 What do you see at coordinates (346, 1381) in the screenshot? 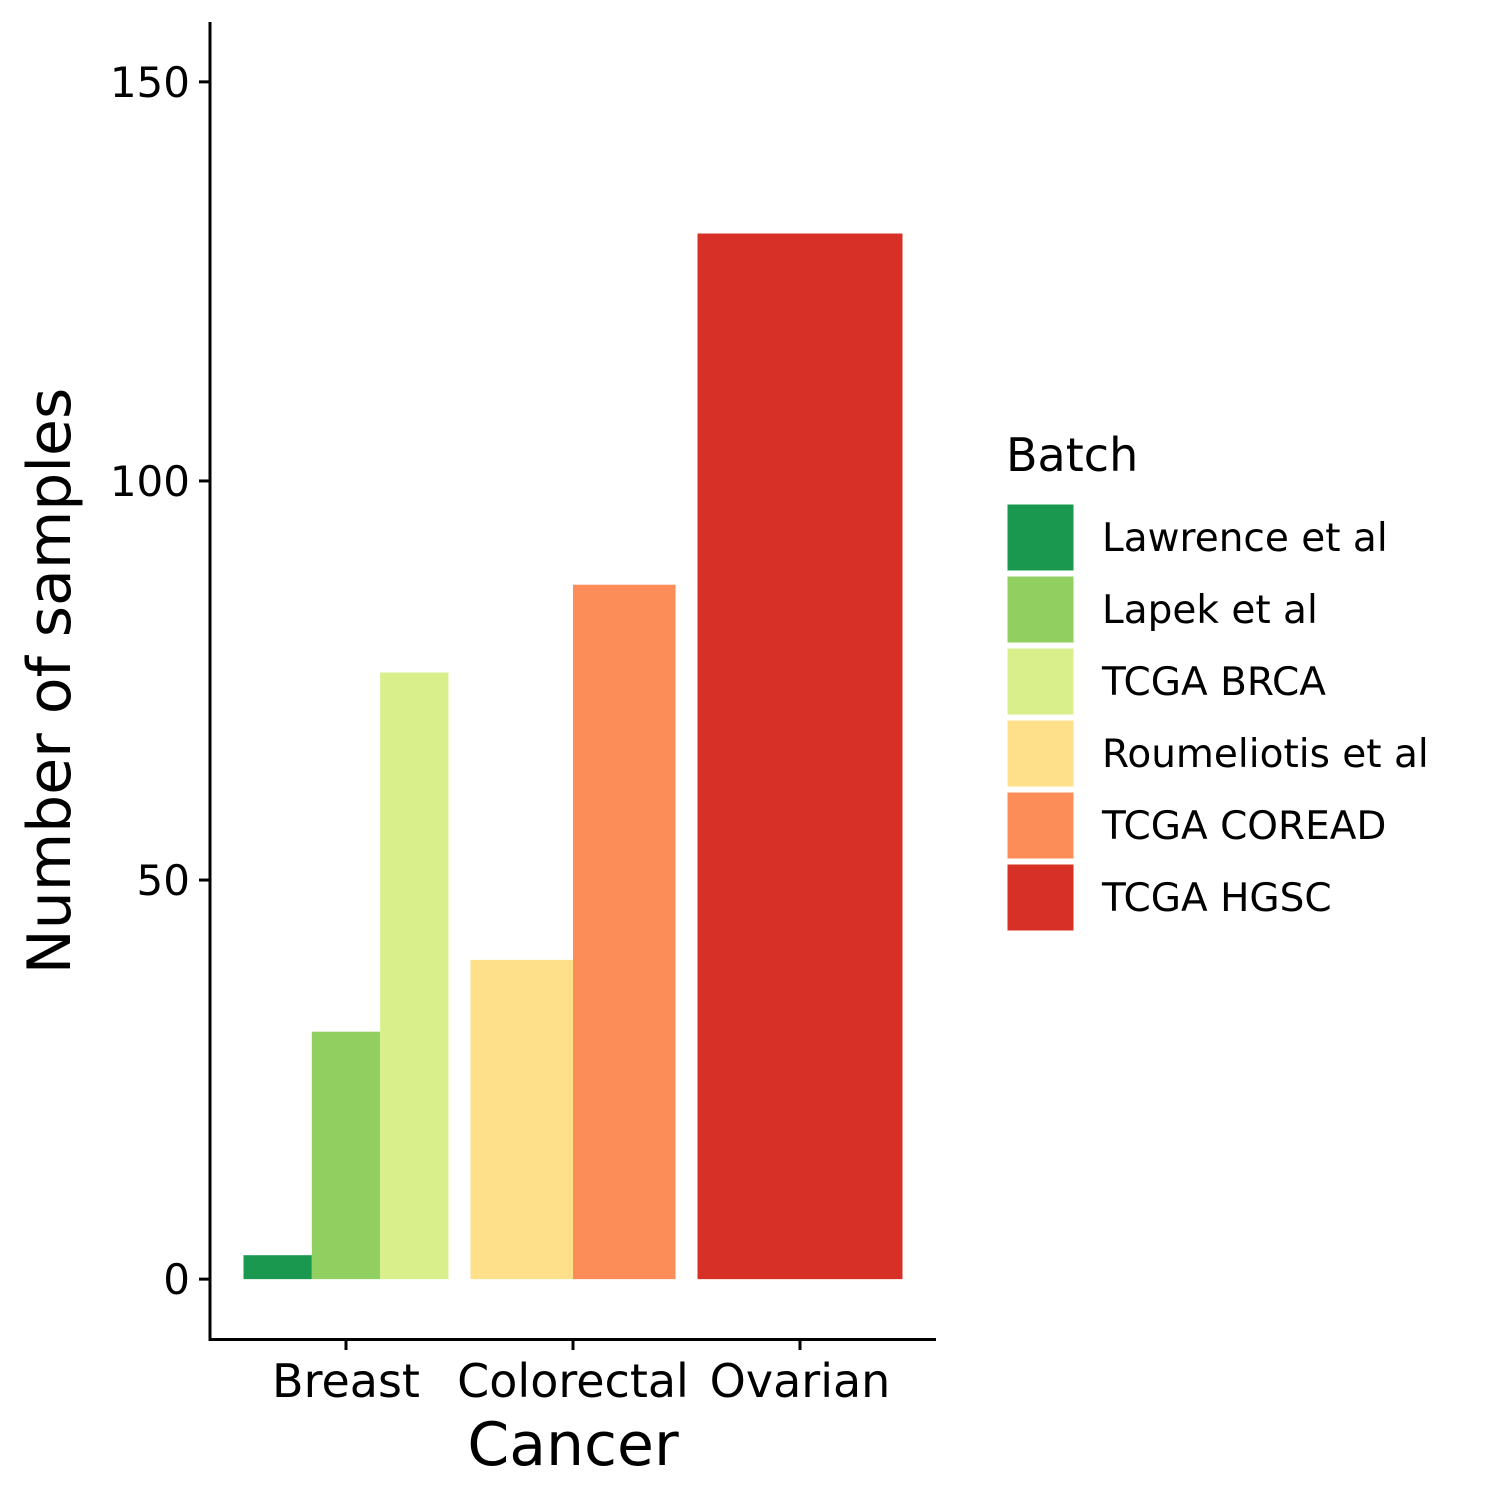
I see `x-tick-label: Breast` at bounding box center [346, 1381].